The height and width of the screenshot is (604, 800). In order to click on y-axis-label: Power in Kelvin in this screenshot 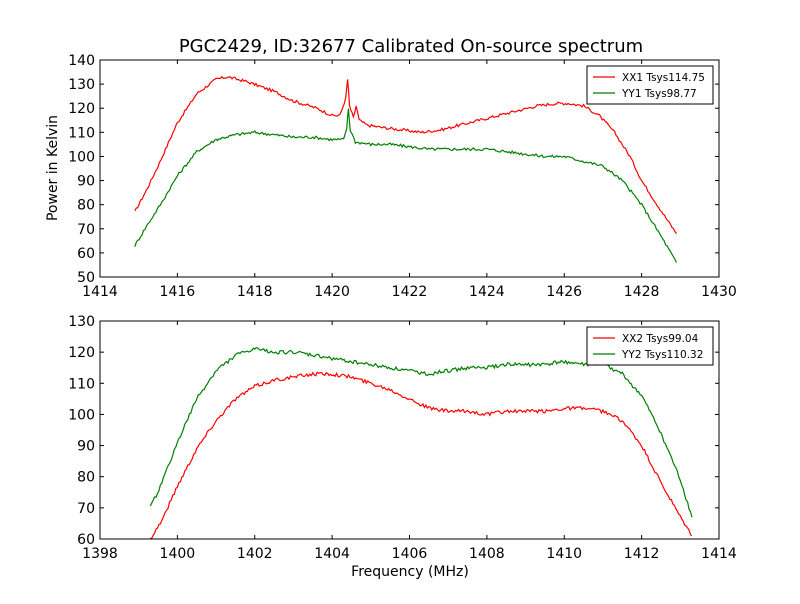, I will do `click(53, 168)`.